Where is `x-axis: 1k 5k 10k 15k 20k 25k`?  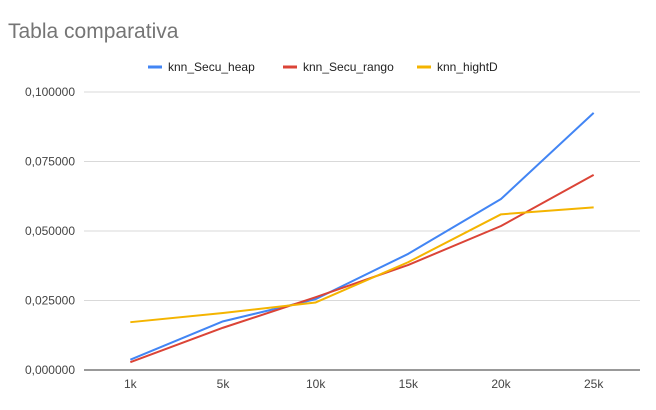
x-axis: 1k 5k 10k 15k 20k 25k is located at coordinates (364, 384).